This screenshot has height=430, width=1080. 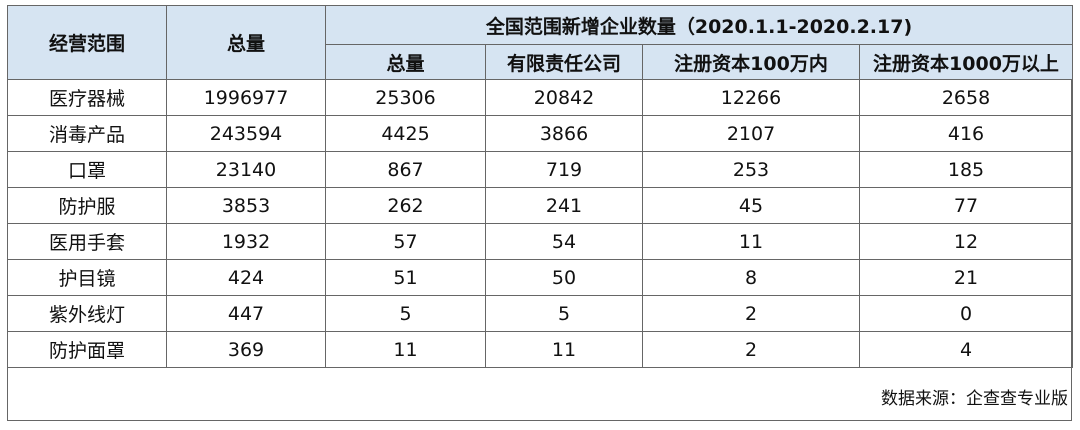 I want to click on cell-capital-under-1m: 45, so click(x=751, y=205).